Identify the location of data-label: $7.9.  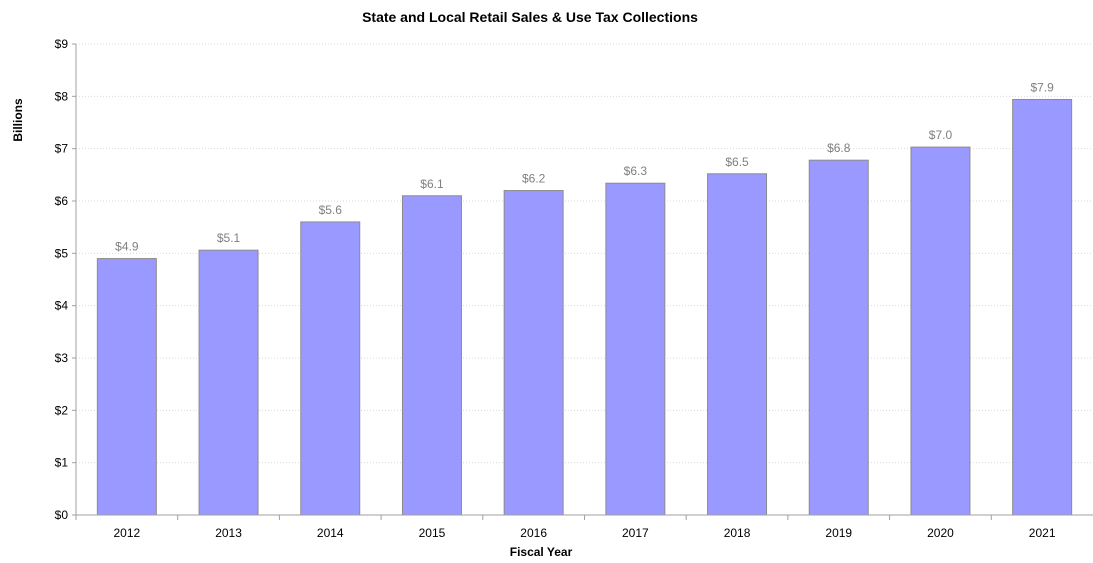
(1042, 87).